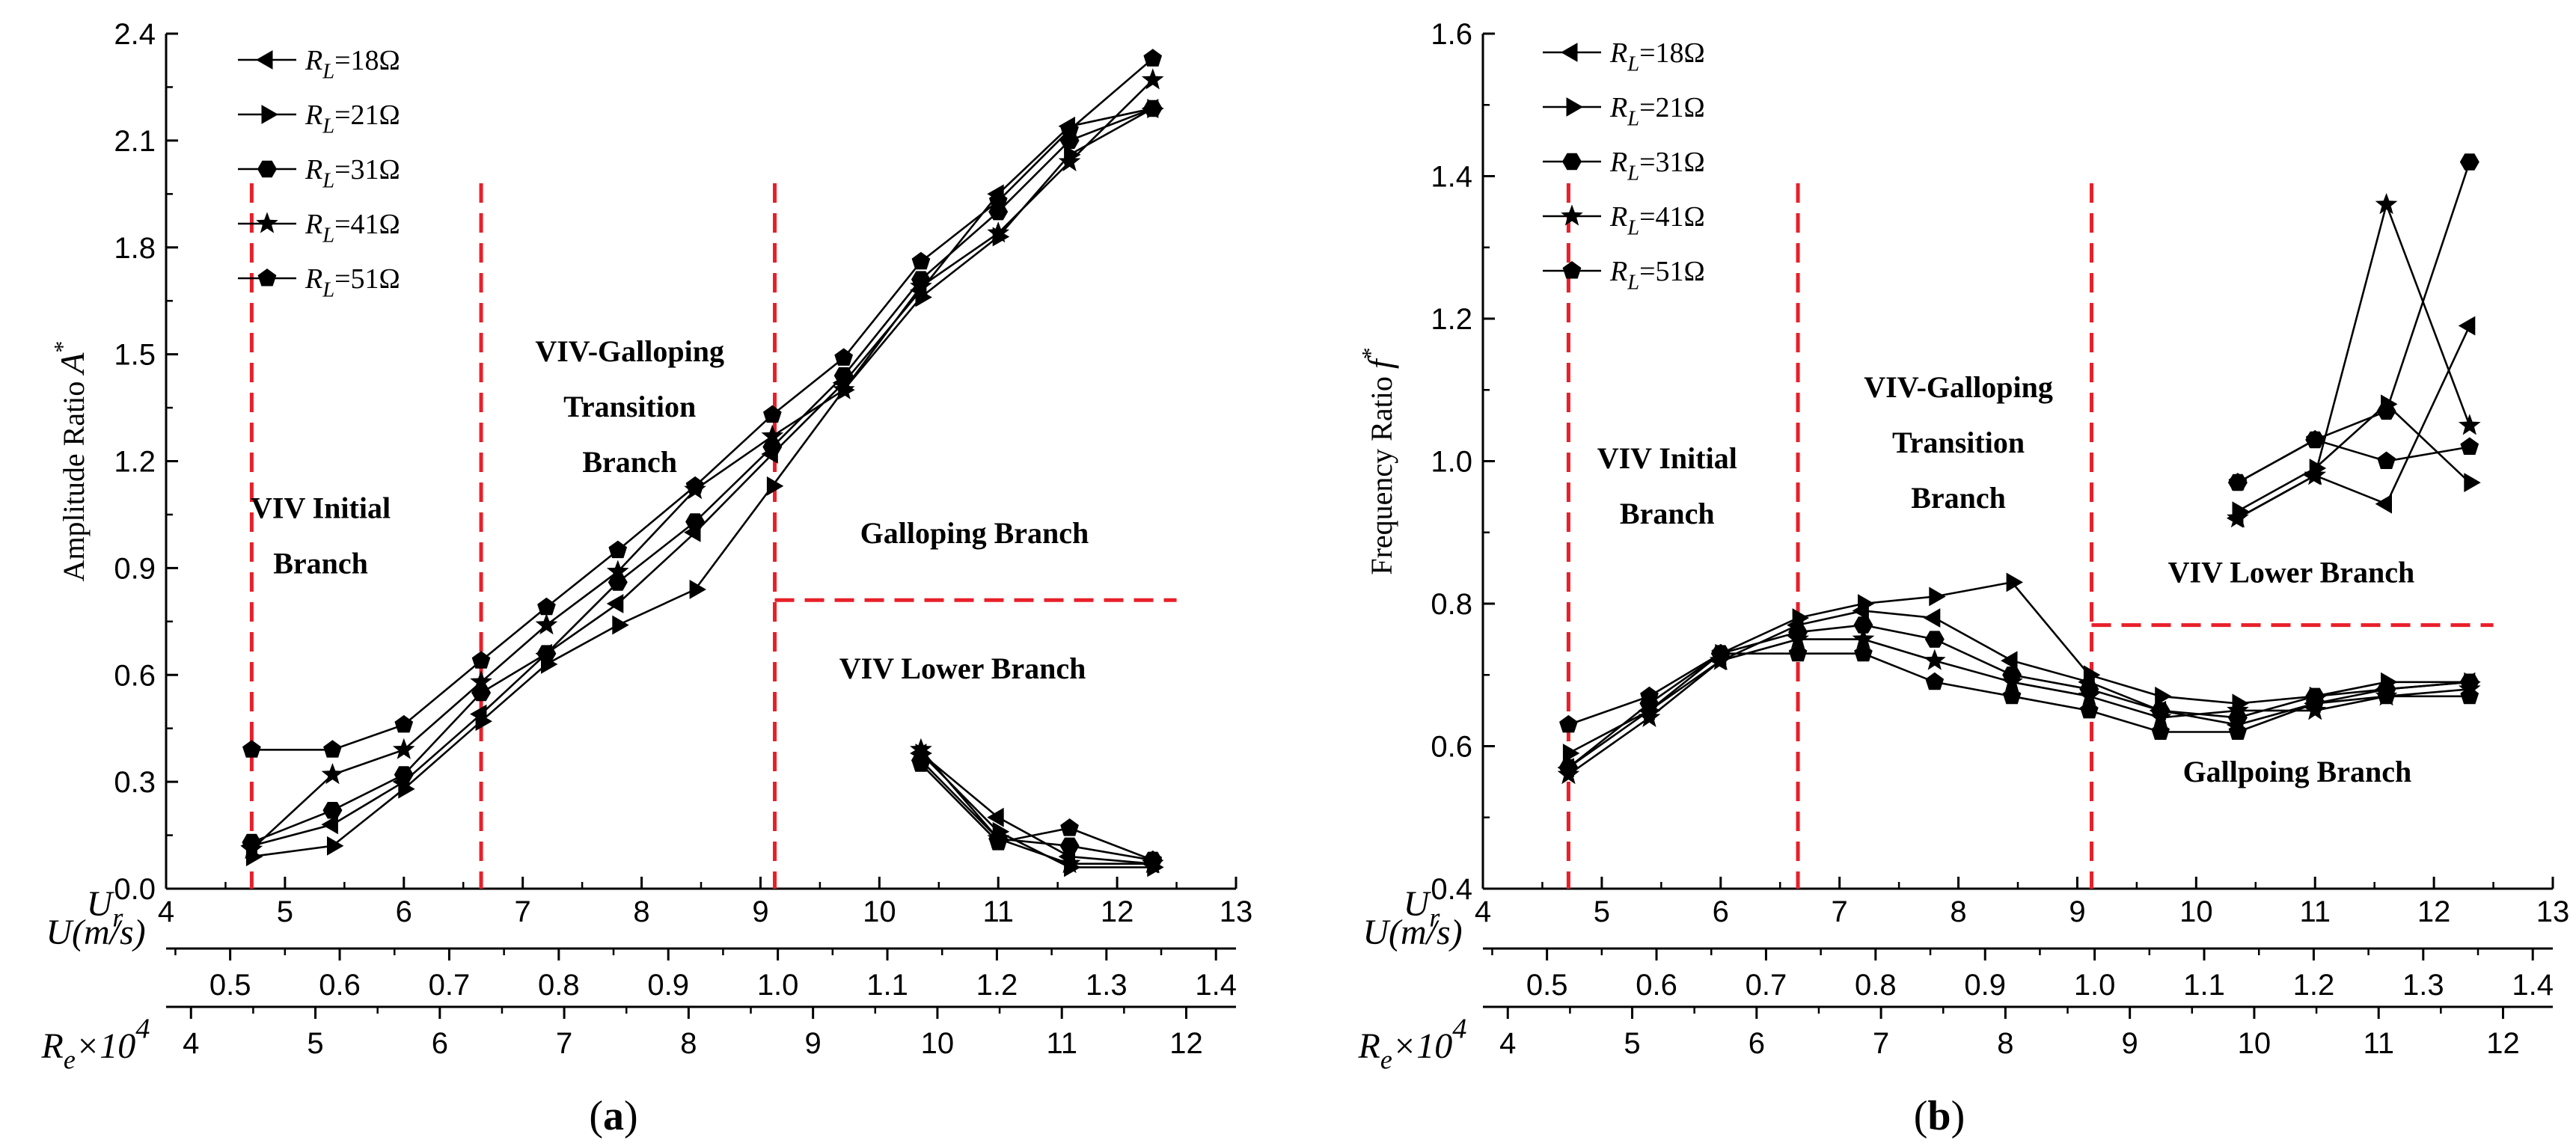 The width and height of the screenshot is (2576, 1146). Describe the element at coordinates (1959, 387) in the screenshot. I see `region-label-viv-galloping: VIV-Galloping` at that location.